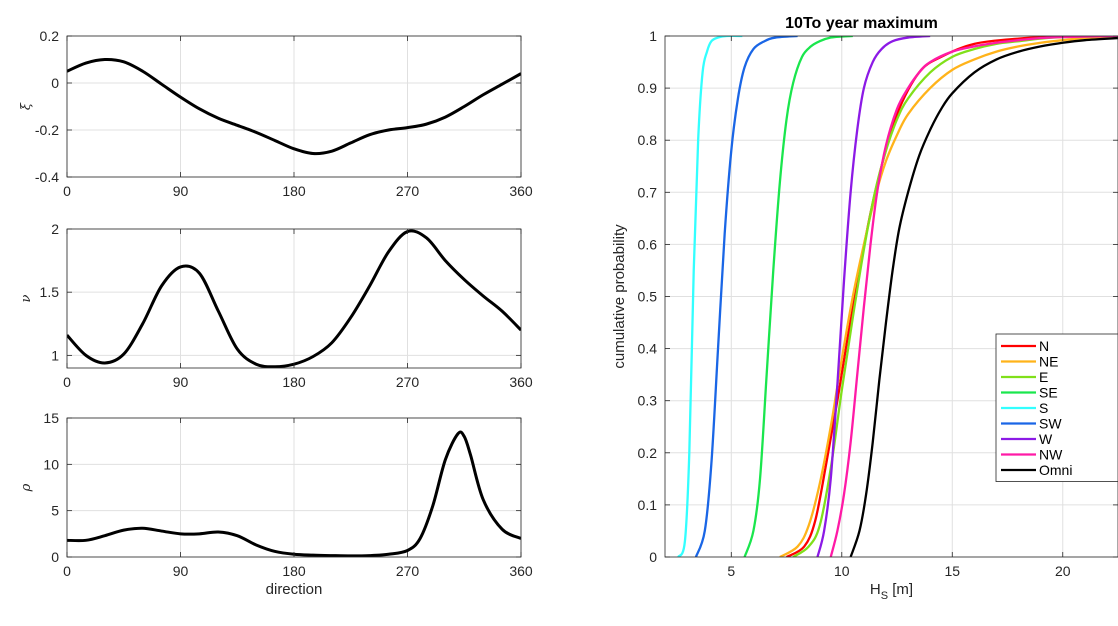  What do you see at coordinates (408, 382) in the screenshot?
I see `chart-2-xtick-label-3: 270` at bounding box center [408, 382].